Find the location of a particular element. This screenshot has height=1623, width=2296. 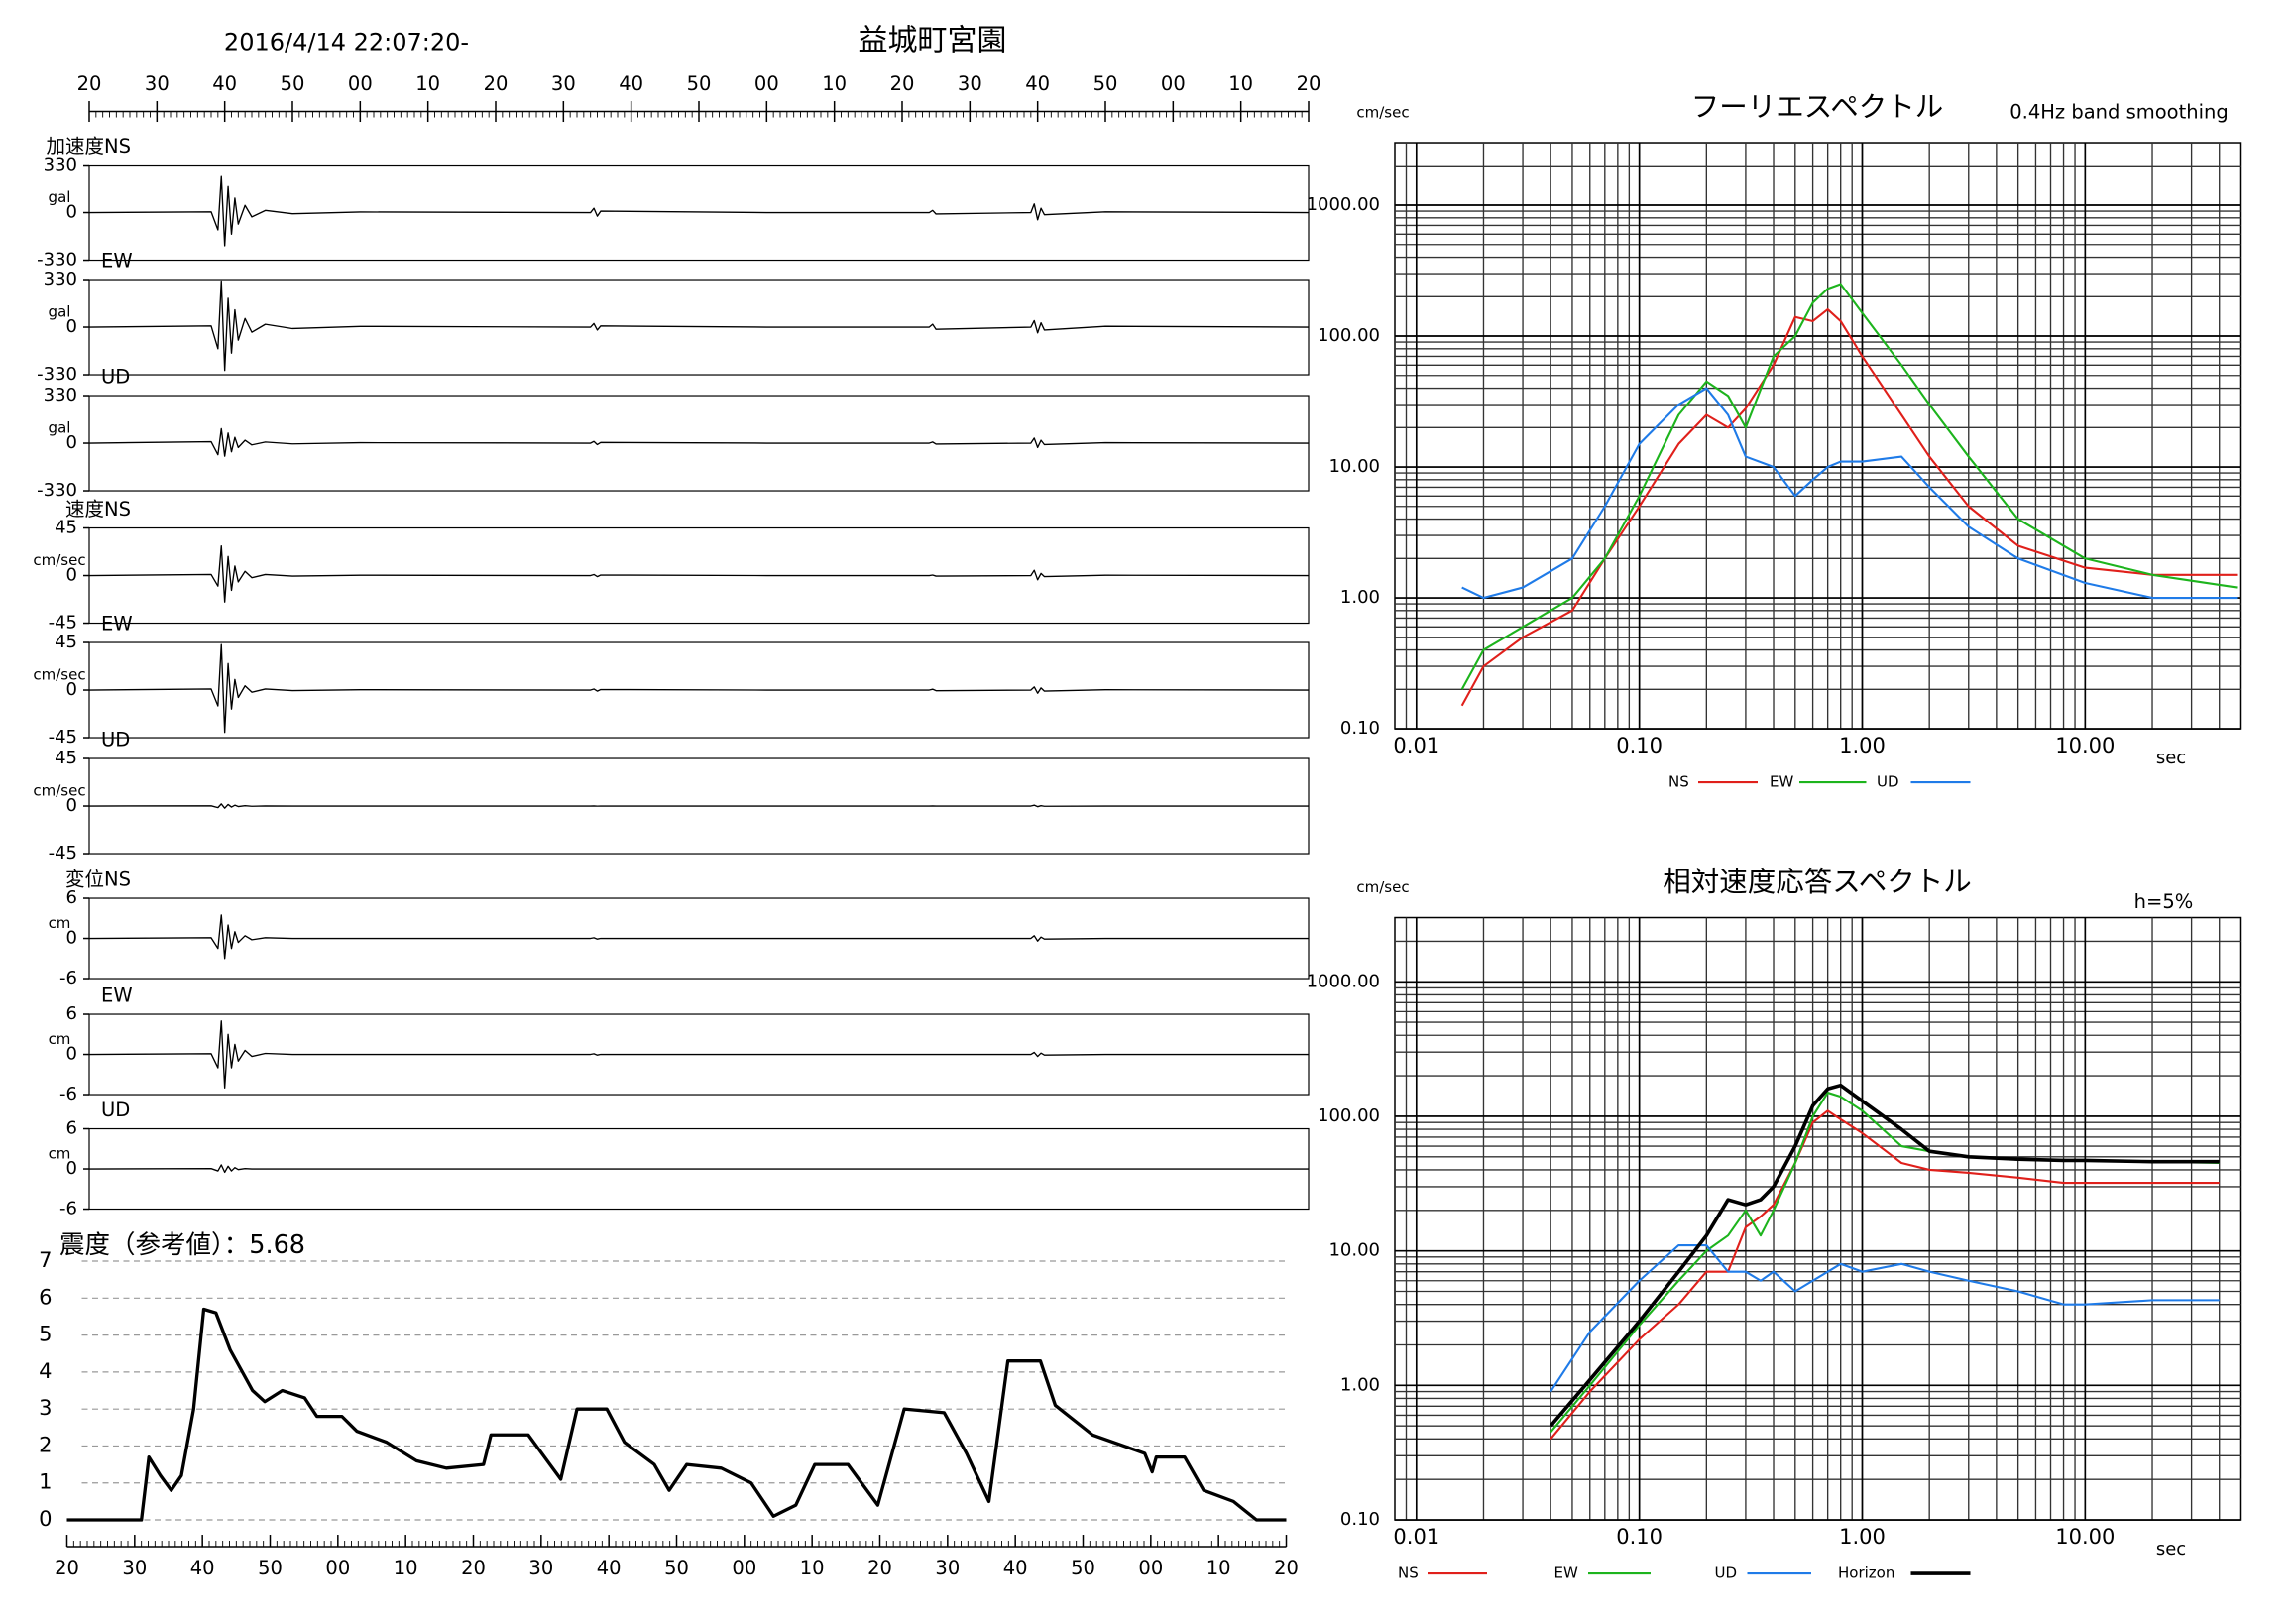

y-tick-label: 1 is located at coordinates (46, 1482).